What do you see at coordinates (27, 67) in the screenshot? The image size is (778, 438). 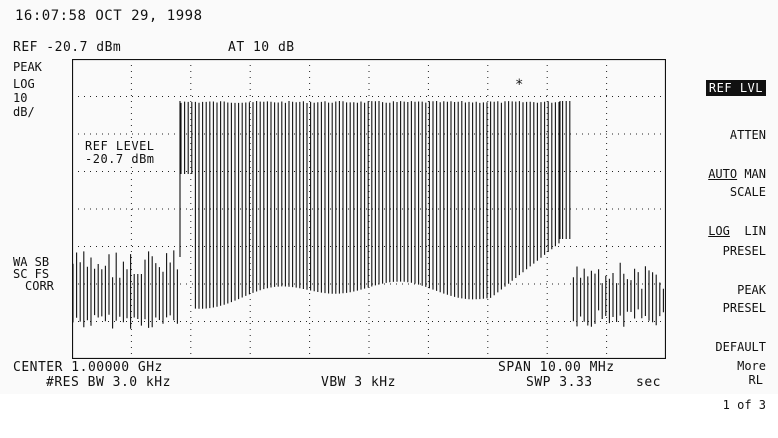 I see `detector-mode-label: PEAK` at bounding box center [27, 67].